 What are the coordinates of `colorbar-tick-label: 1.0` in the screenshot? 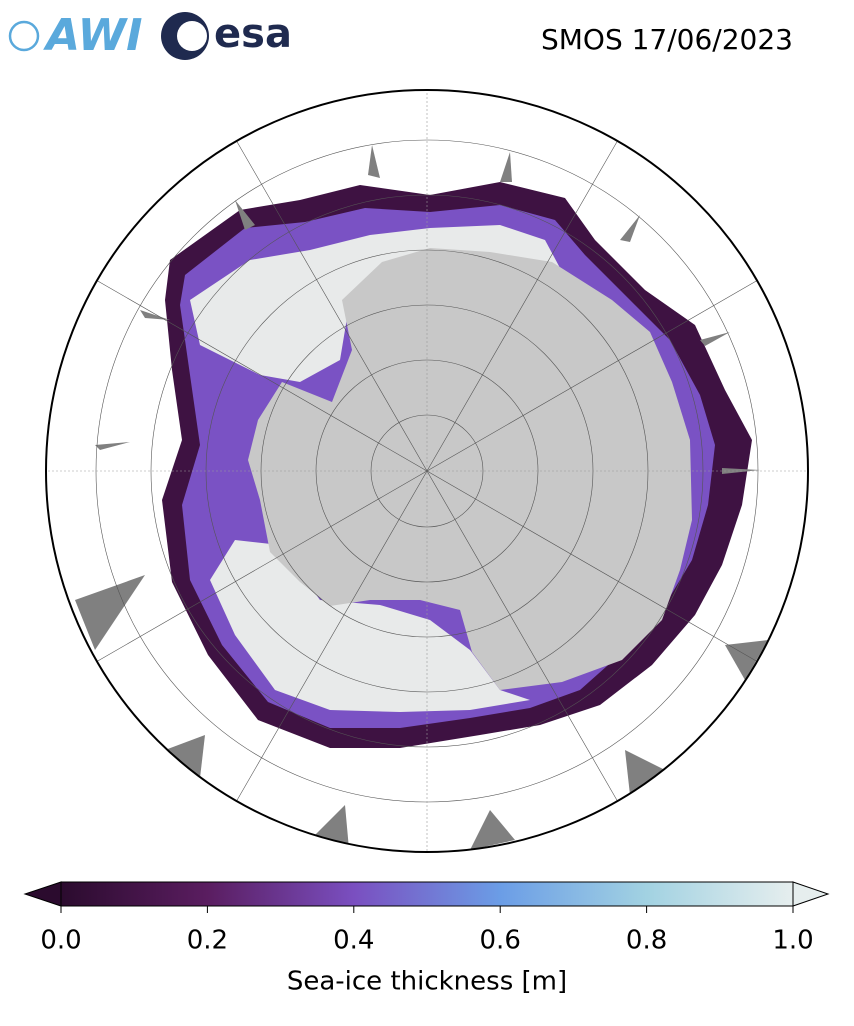 It's located at (792, 941).